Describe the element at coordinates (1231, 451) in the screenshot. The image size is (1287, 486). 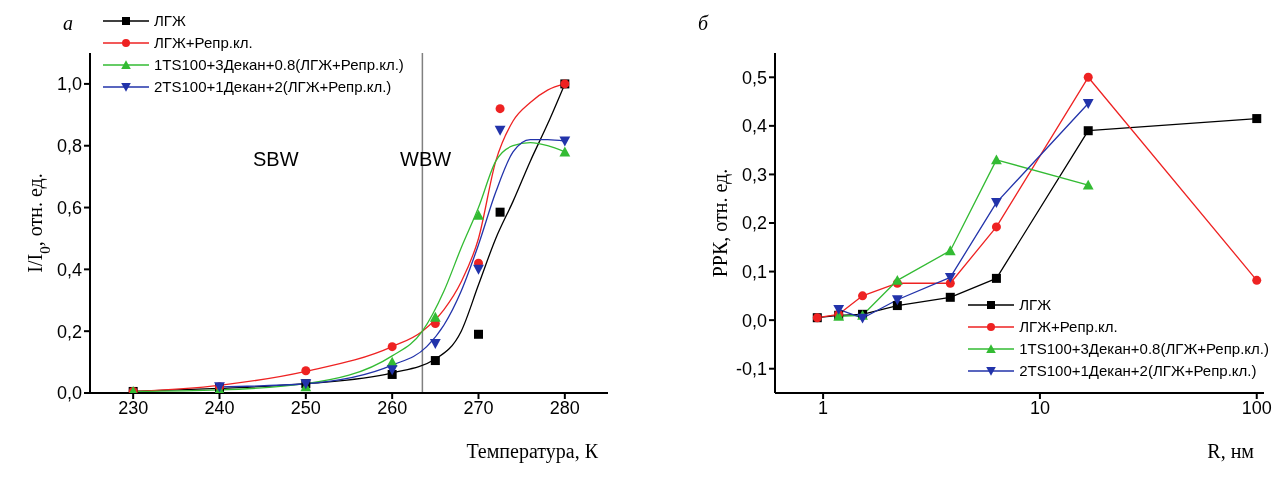
I see `x-axis-title: R, нм` at that location.